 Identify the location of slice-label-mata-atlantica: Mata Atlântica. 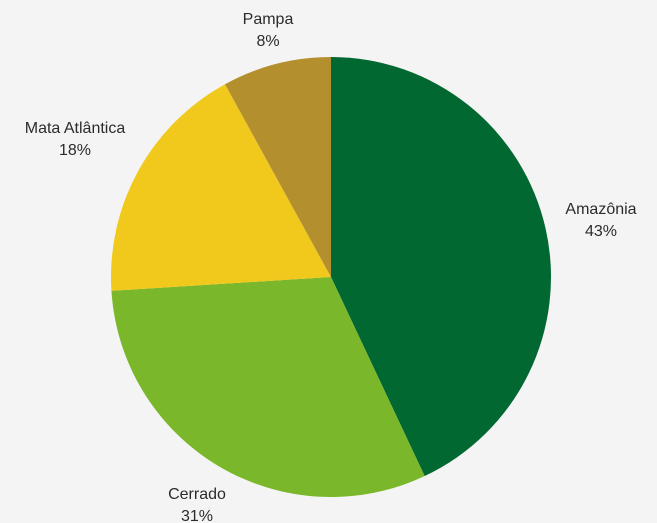
(75, 128).